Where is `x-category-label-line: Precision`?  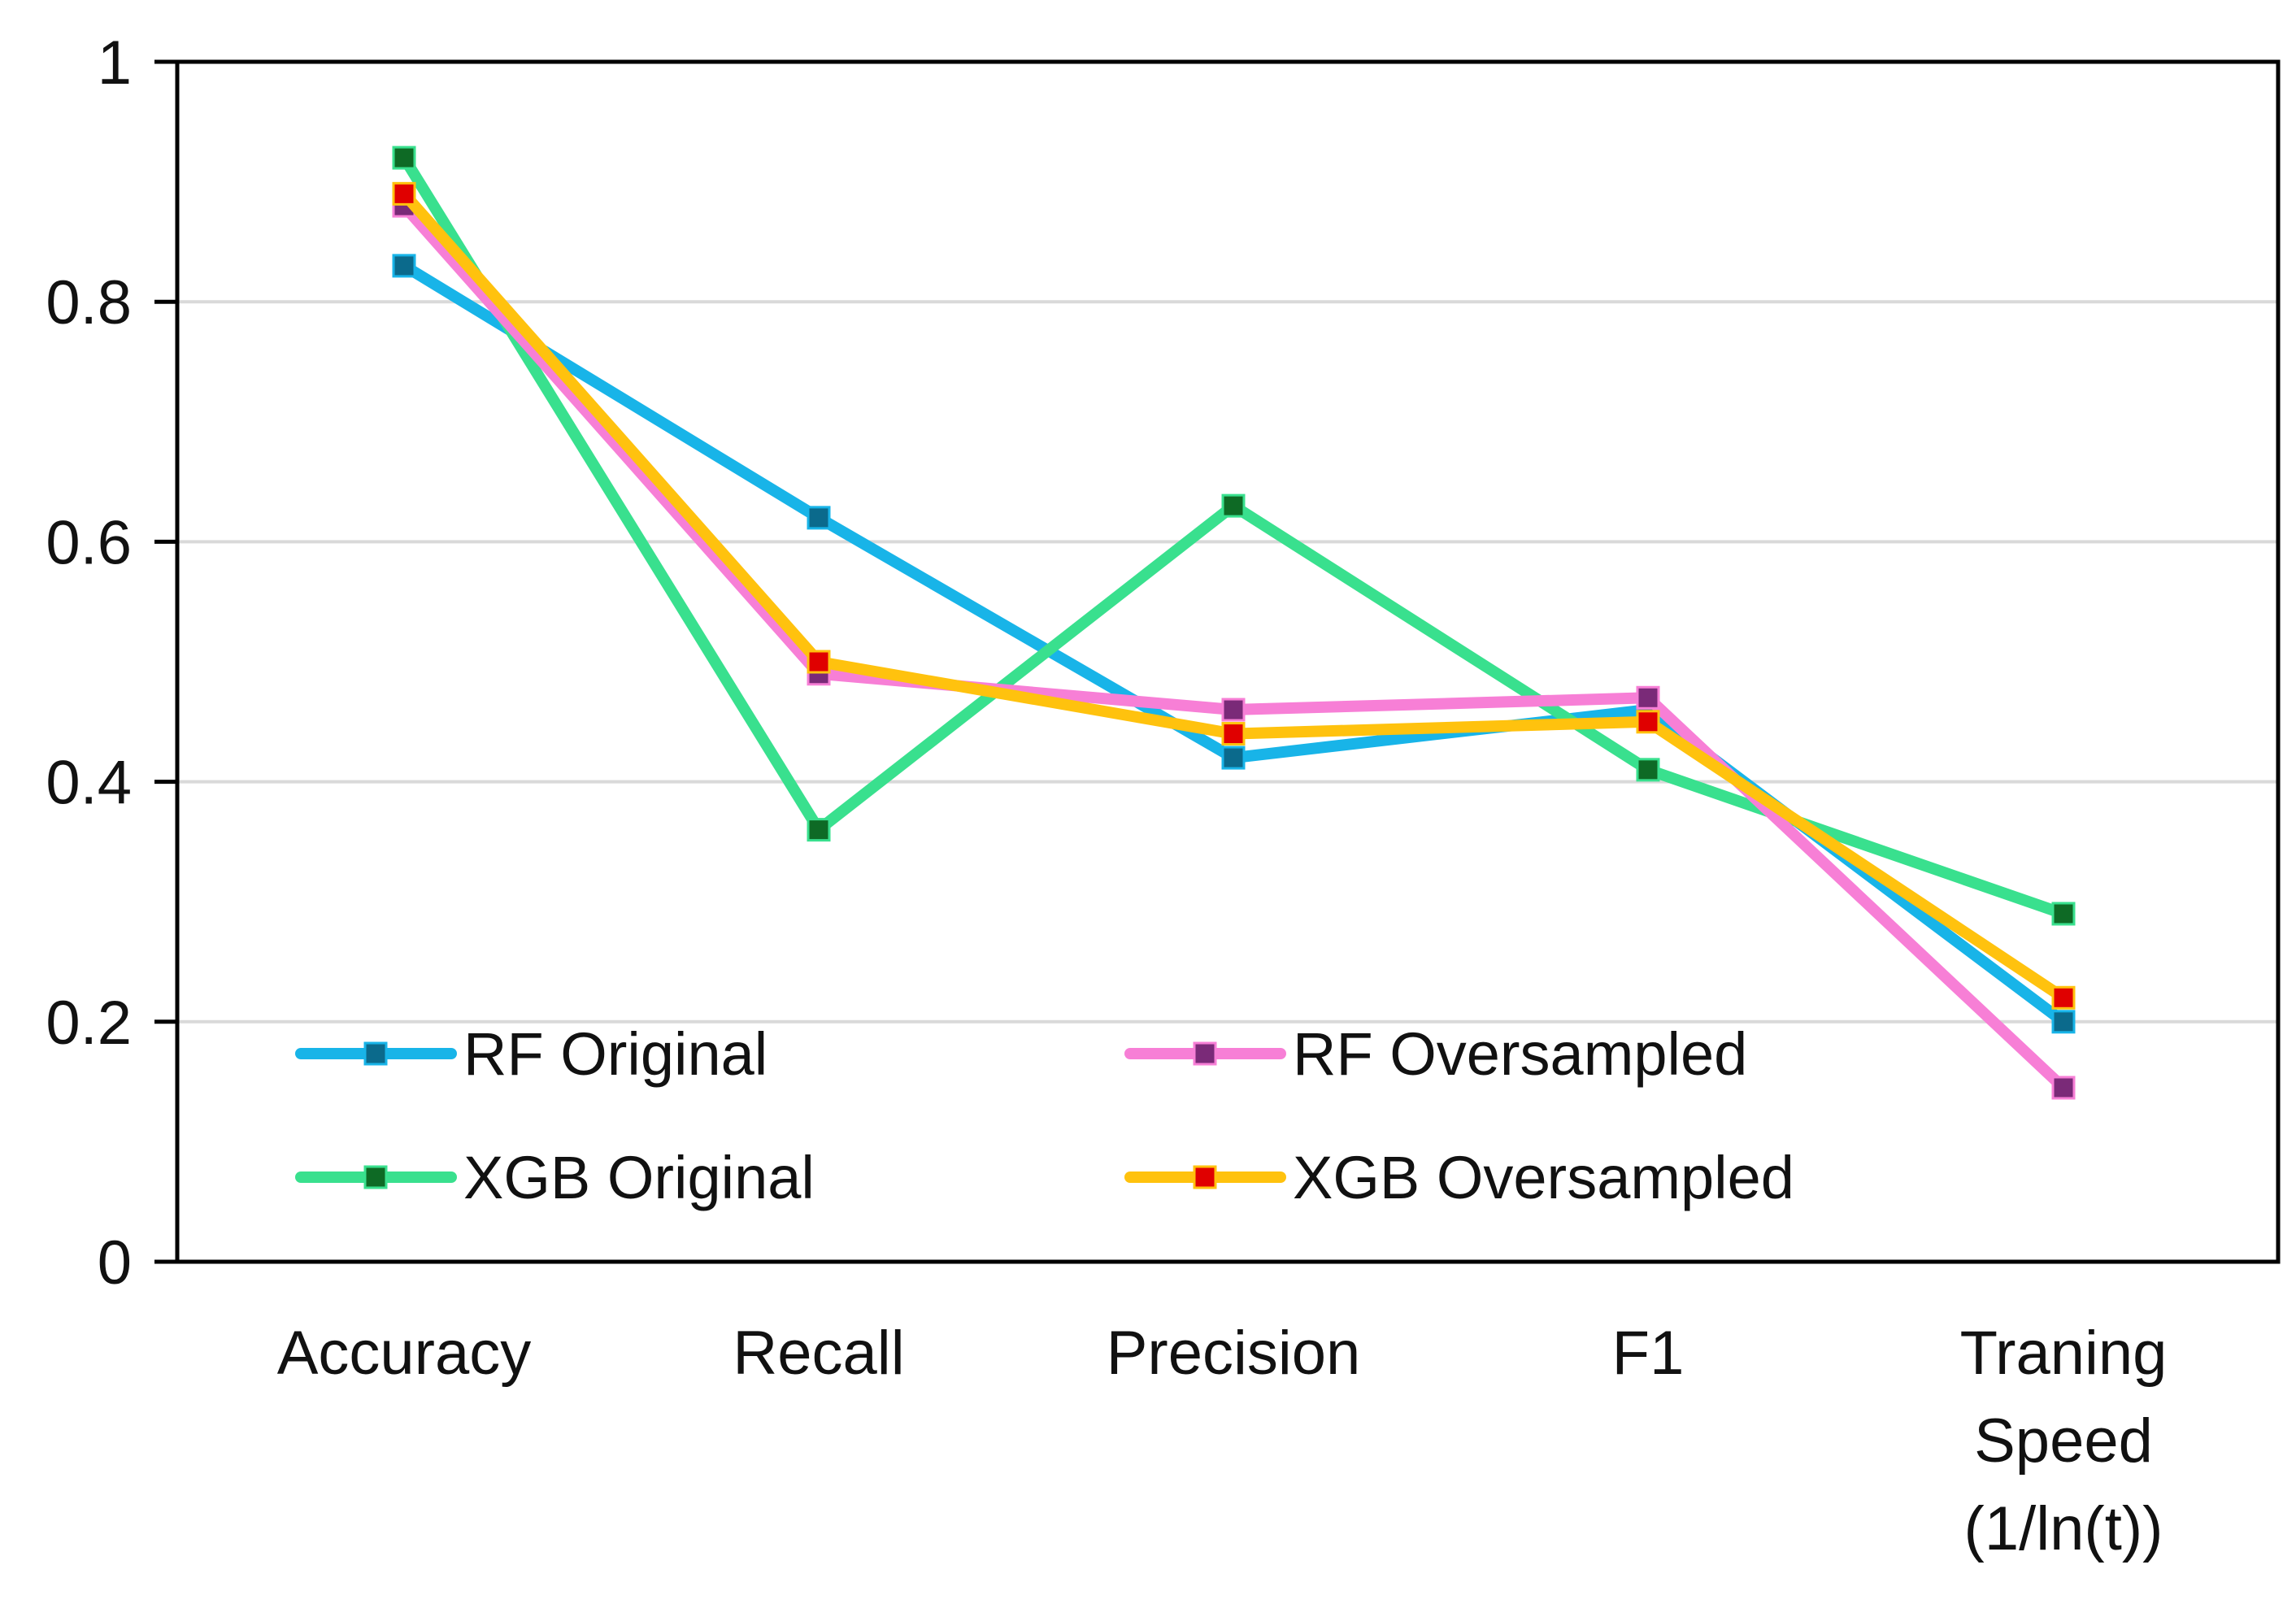 x-category-label-line: Precision is located at coordinates (1234, 1353).